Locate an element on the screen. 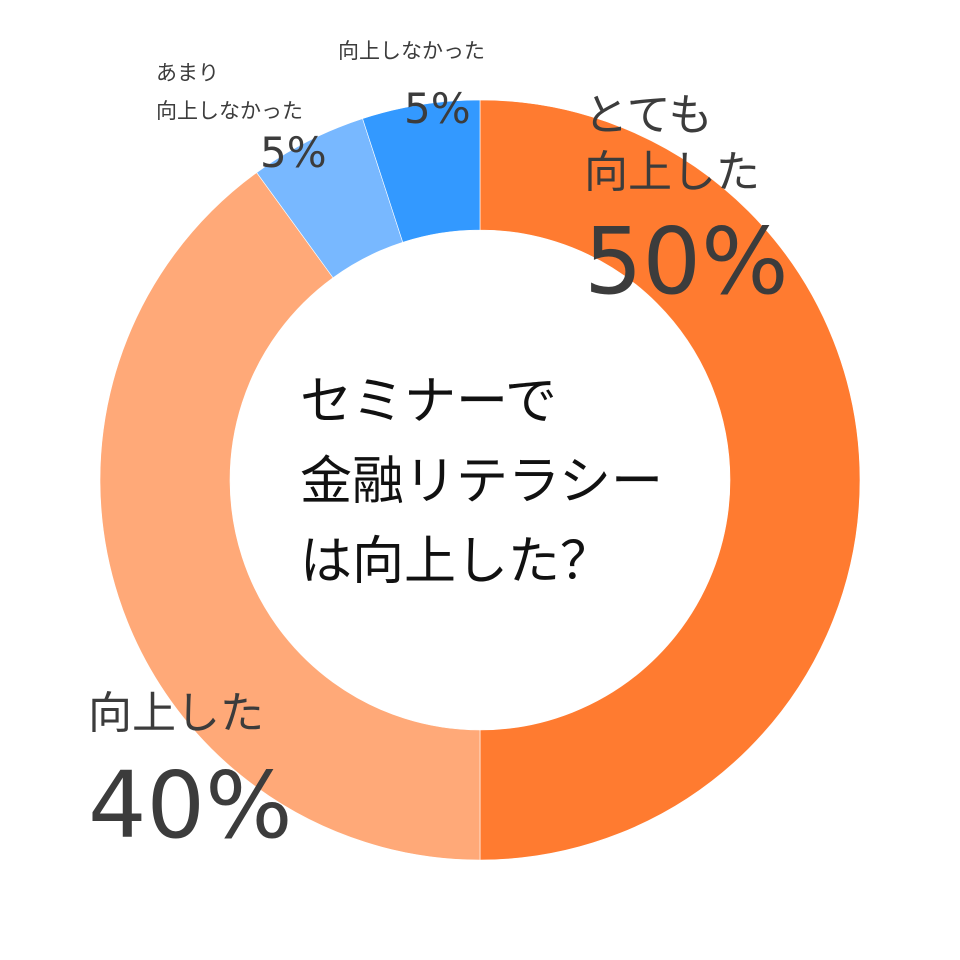 This screenshot has width=960, height=960. chart-title-line-1: セミナーで is located at coordinates (428, 402).